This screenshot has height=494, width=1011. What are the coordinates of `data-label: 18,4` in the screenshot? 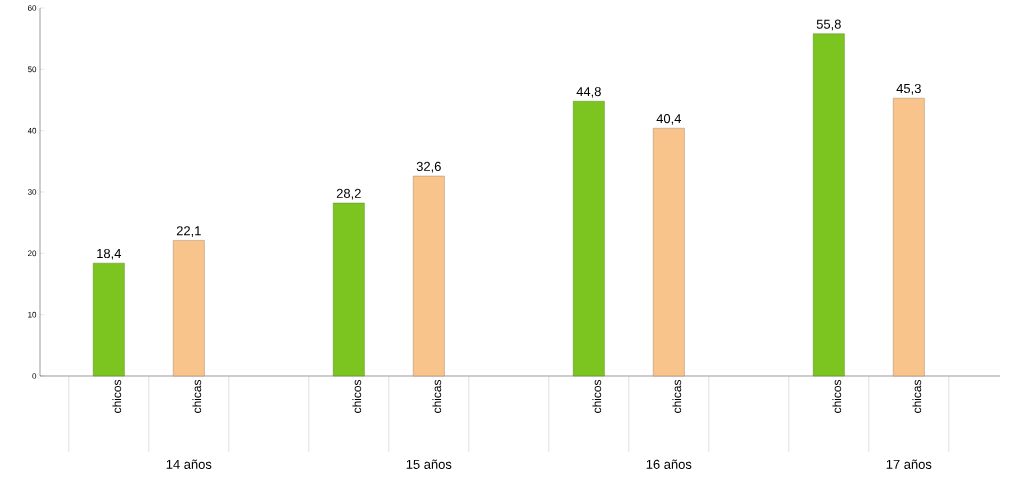 It's located at (109, 254).